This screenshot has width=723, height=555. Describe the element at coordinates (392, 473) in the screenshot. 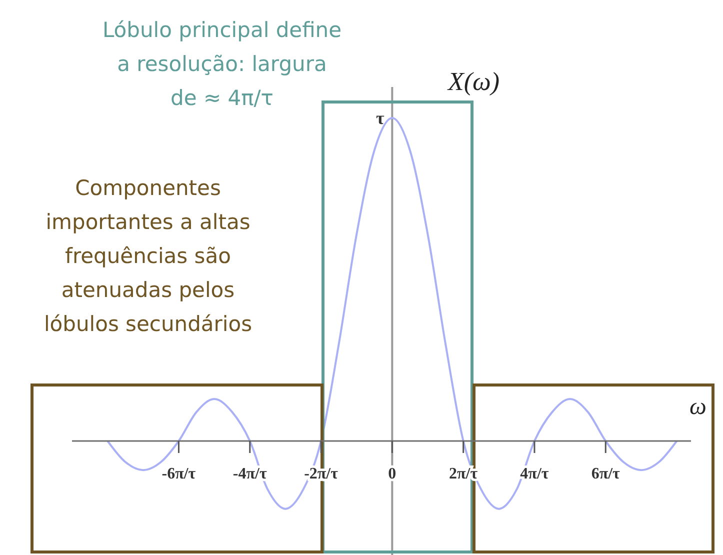

I see `x-tick-label: 0` at that location.